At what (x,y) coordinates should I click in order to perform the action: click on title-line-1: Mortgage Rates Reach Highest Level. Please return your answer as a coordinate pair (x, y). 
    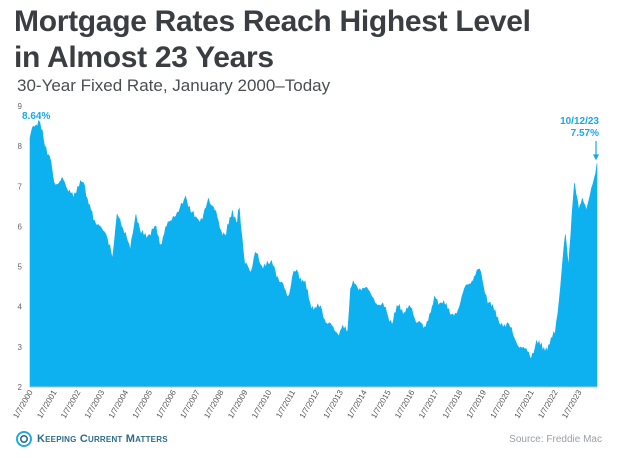
    Looking at the image, I should click on (272, 21).